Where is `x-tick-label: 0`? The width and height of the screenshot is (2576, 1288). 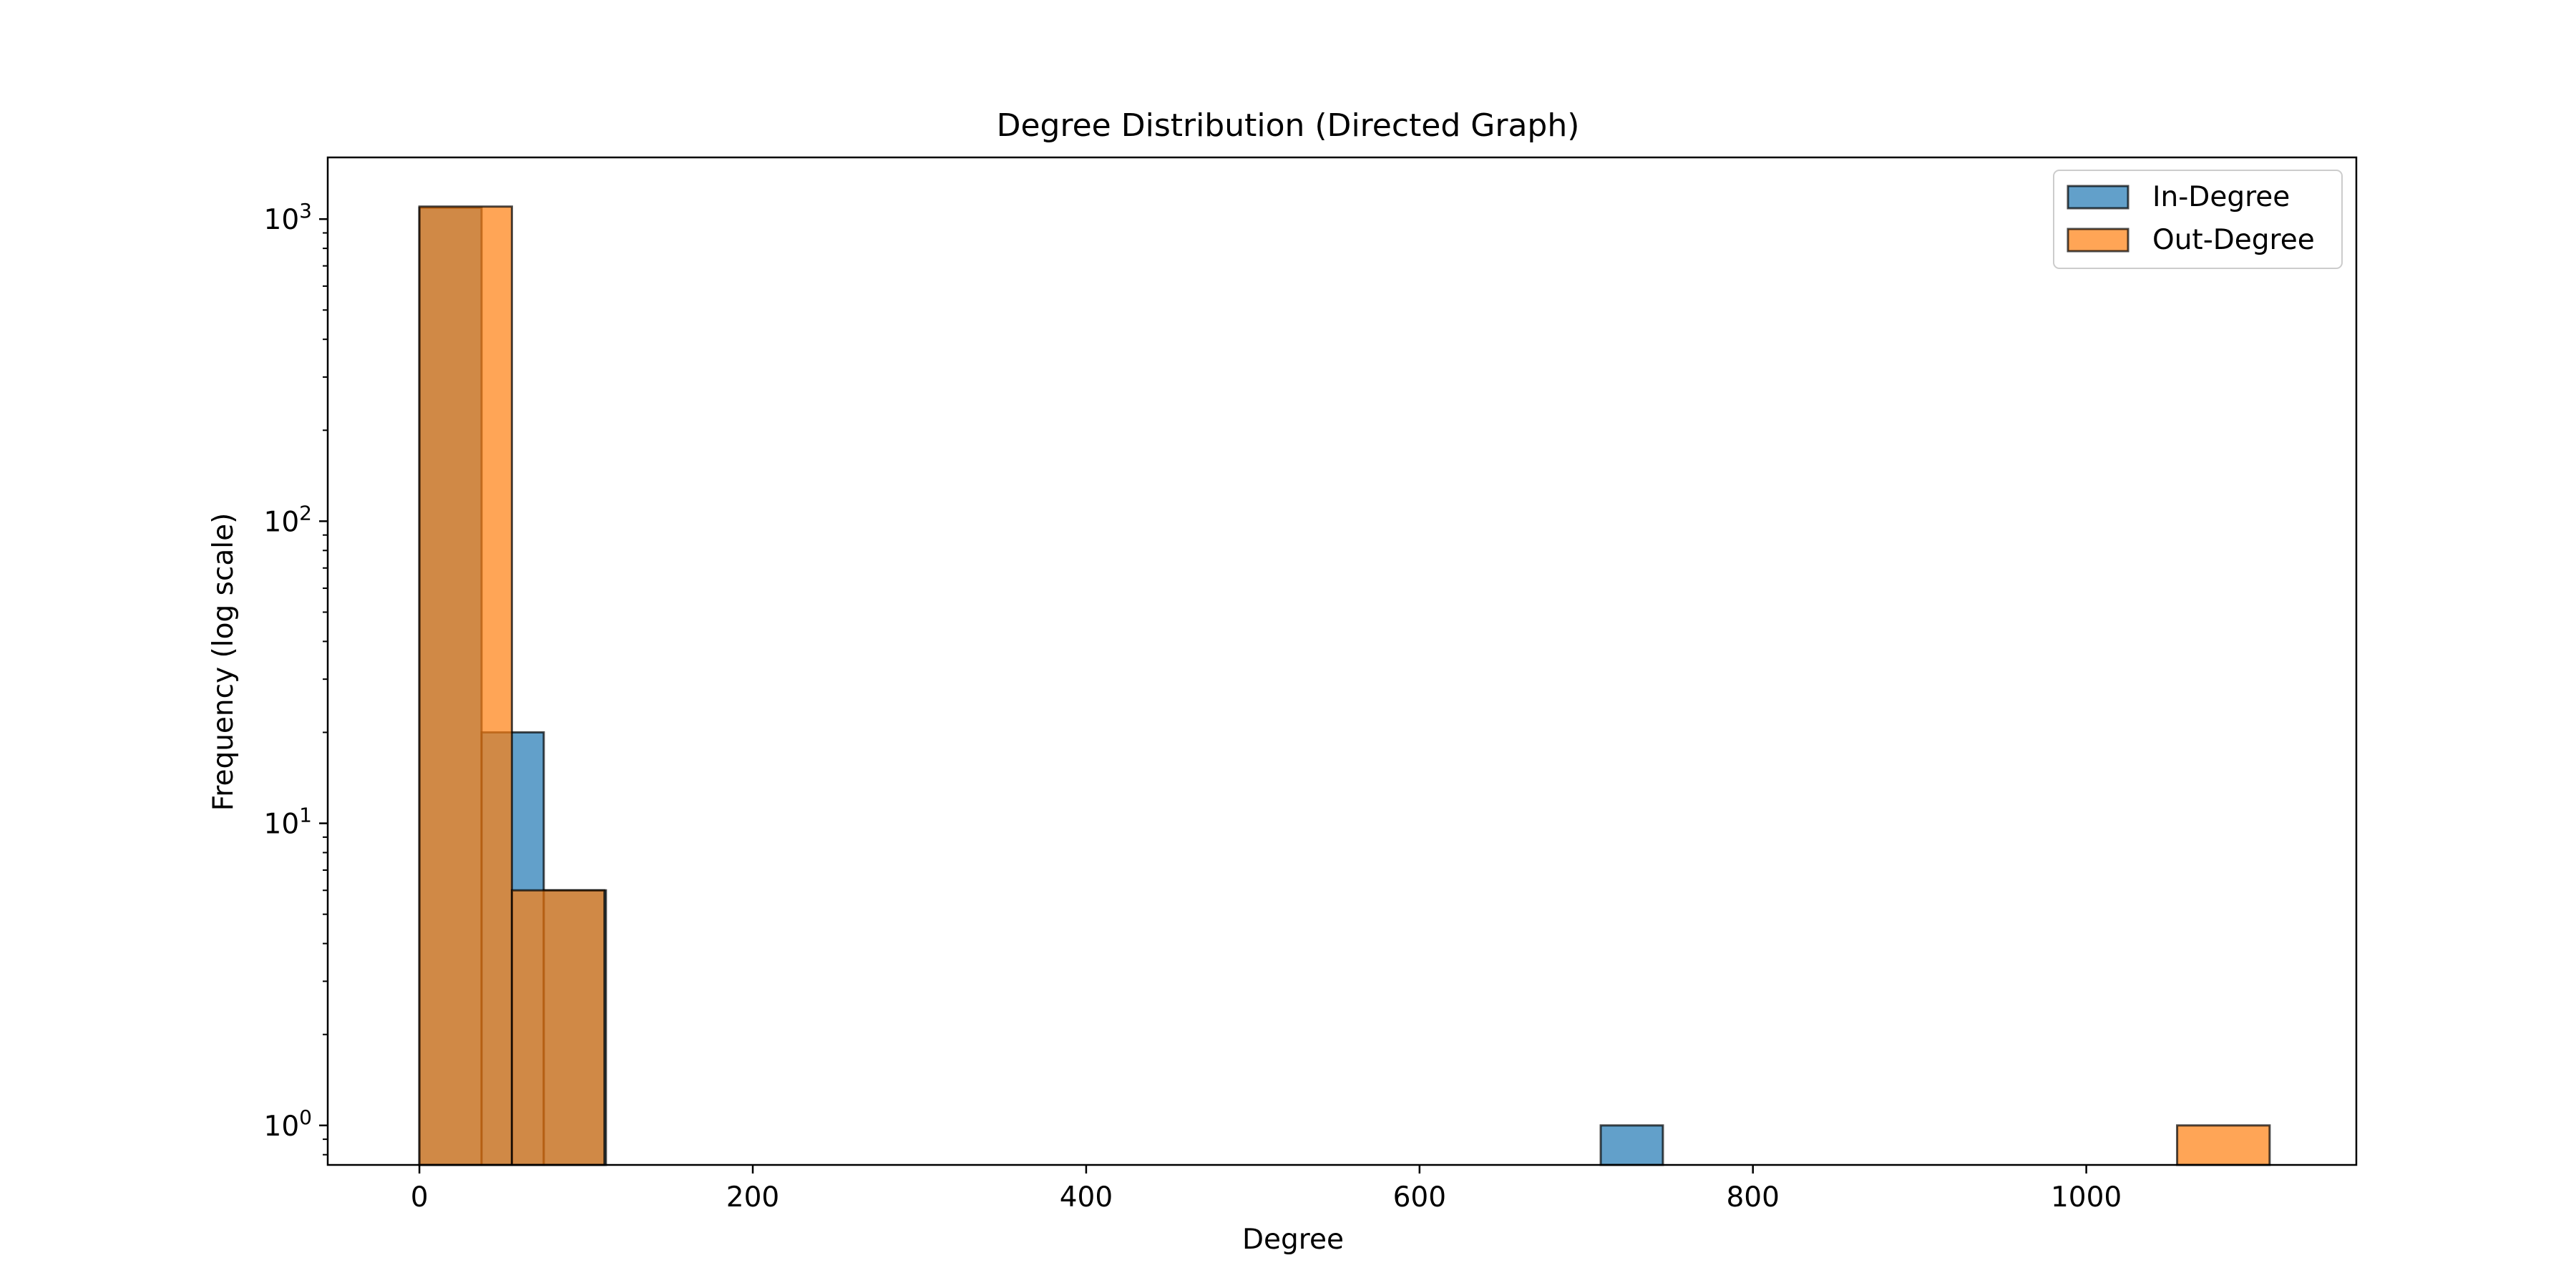
x-tick-label: 0 is located at coordinates (420, 1197).